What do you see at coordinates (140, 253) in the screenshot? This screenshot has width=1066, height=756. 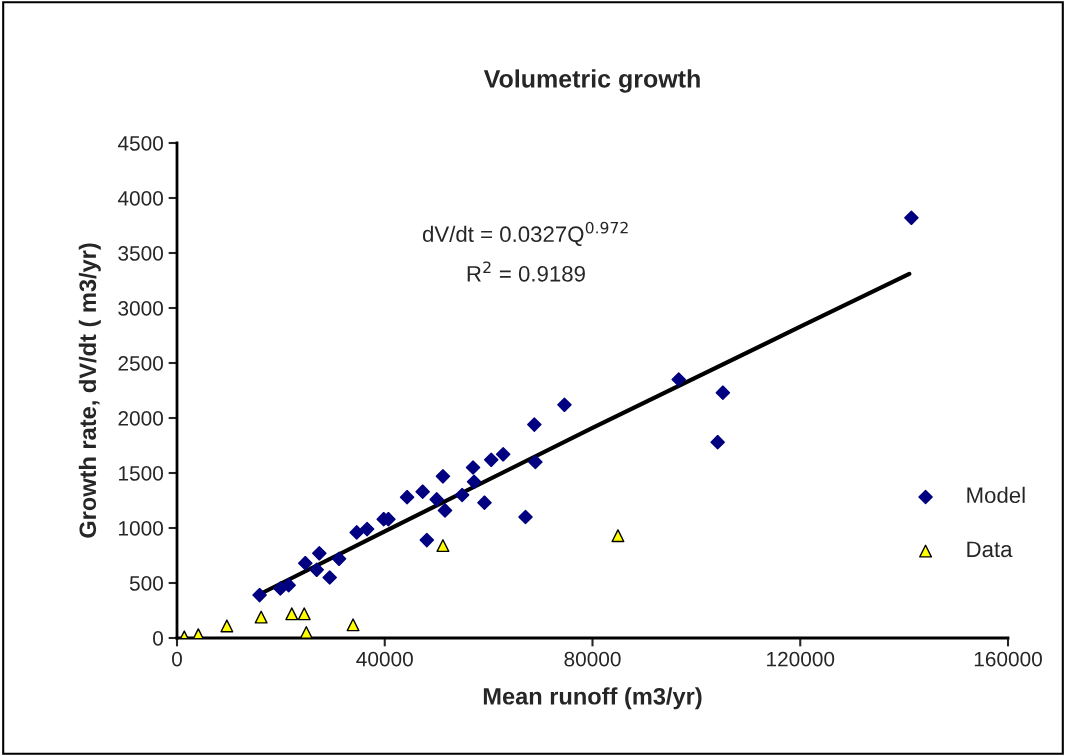 I see `y-tick-label: 3500` at bounding box center [140, 253].